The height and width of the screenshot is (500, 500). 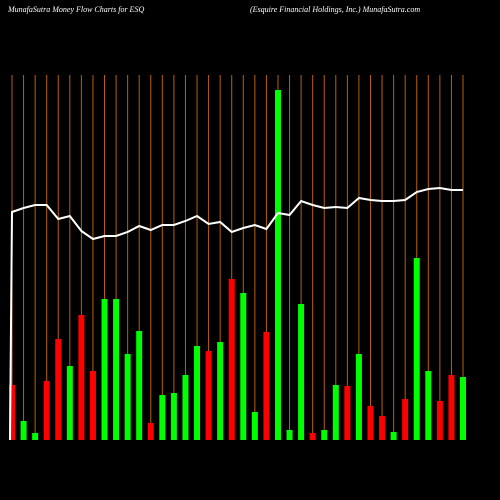 I want to click on chart-title: MunafaSutra Money Flow Charts for ESQ, so click(x=75, y=9).